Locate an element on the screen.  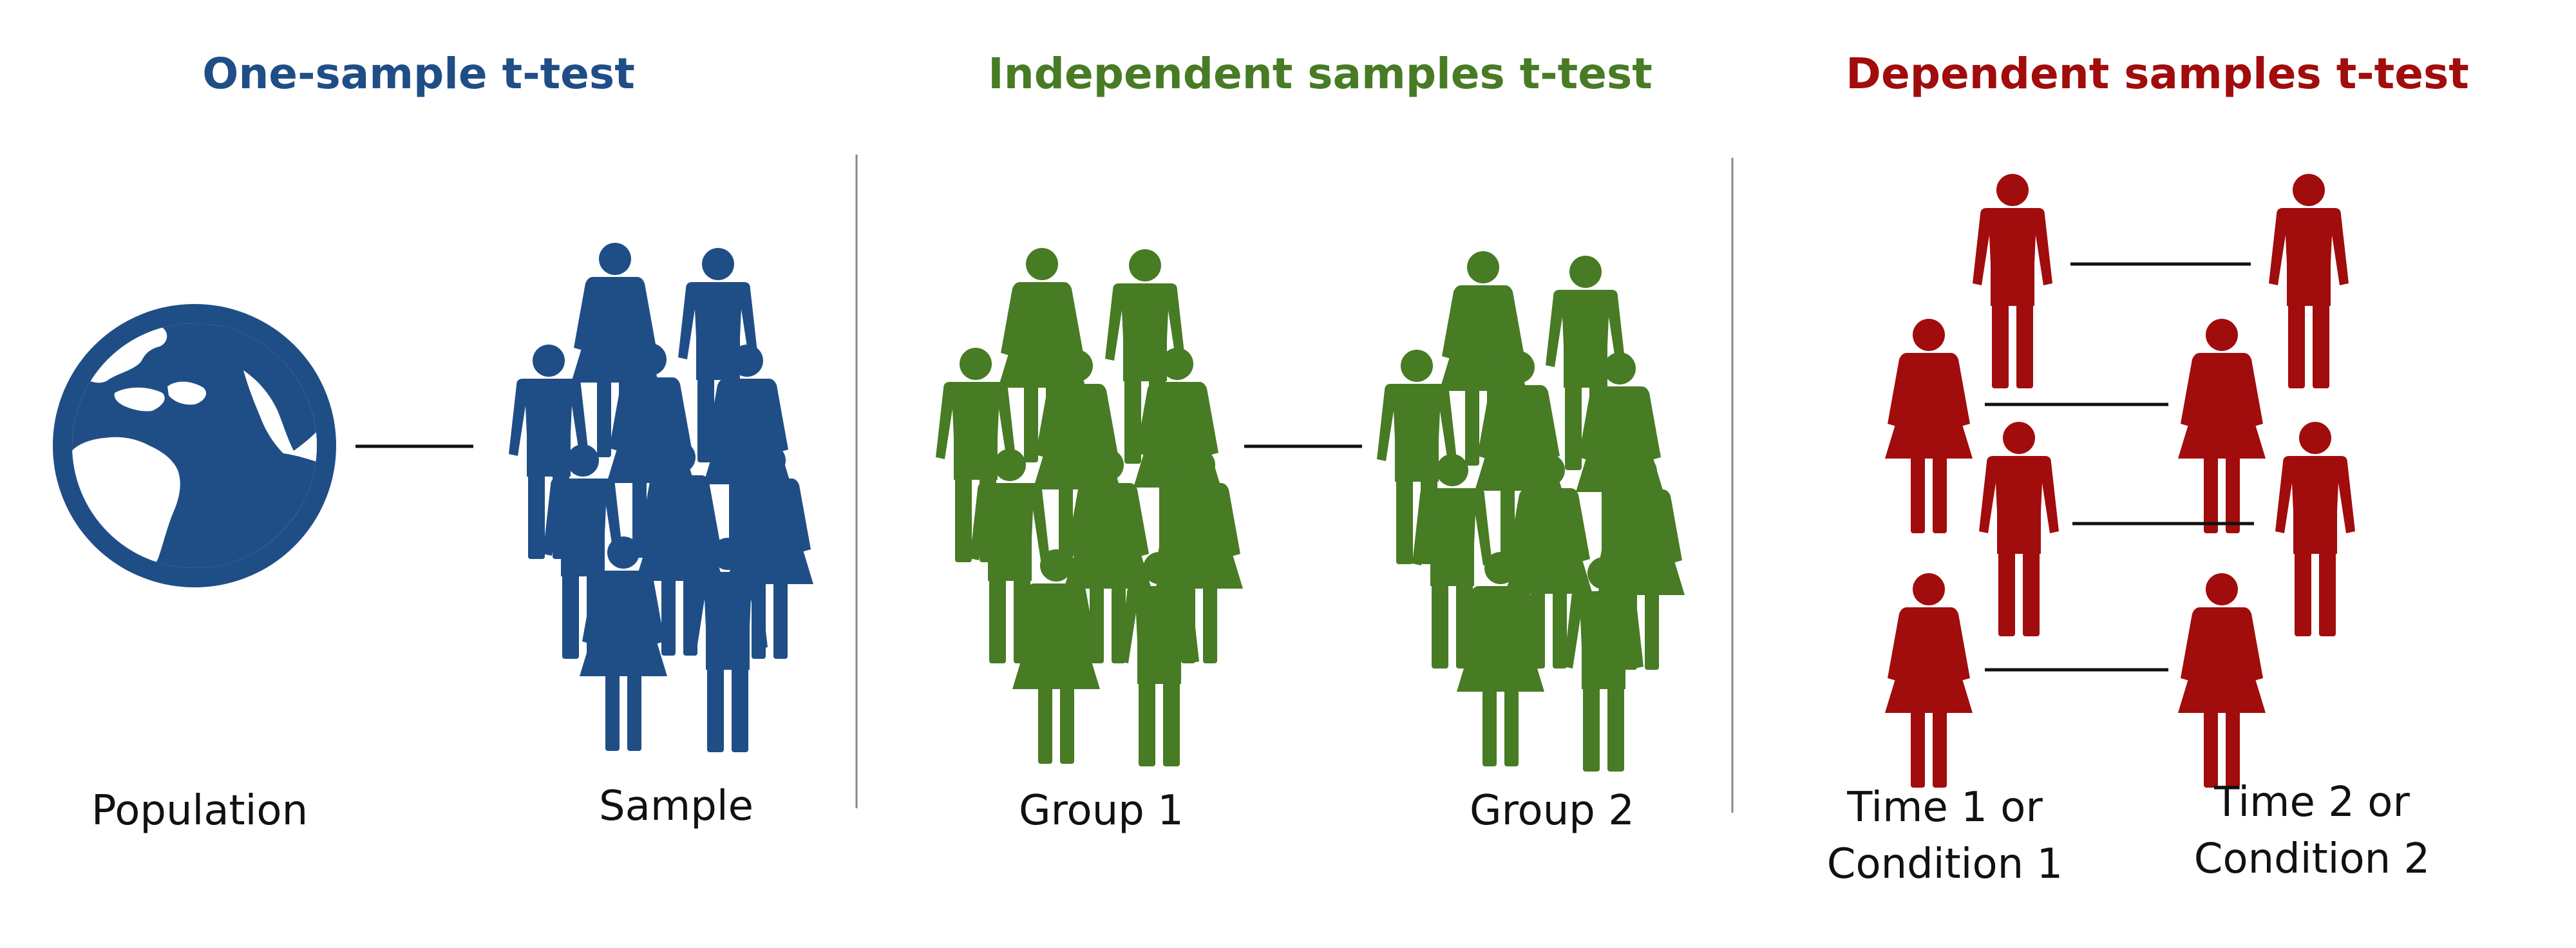
label-time-1-line-2: Condition 1 is located at coordinates (1944, 864).